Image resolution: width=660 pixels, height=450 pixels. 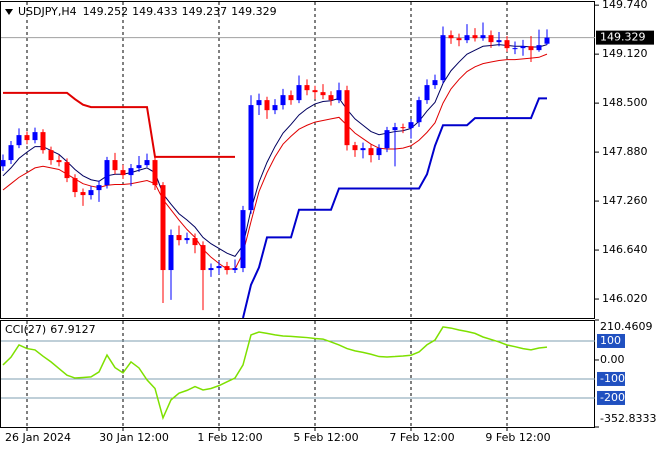 I want to click on x-tick-label: 7 Feb 12:00, so click(x=421, y=437).